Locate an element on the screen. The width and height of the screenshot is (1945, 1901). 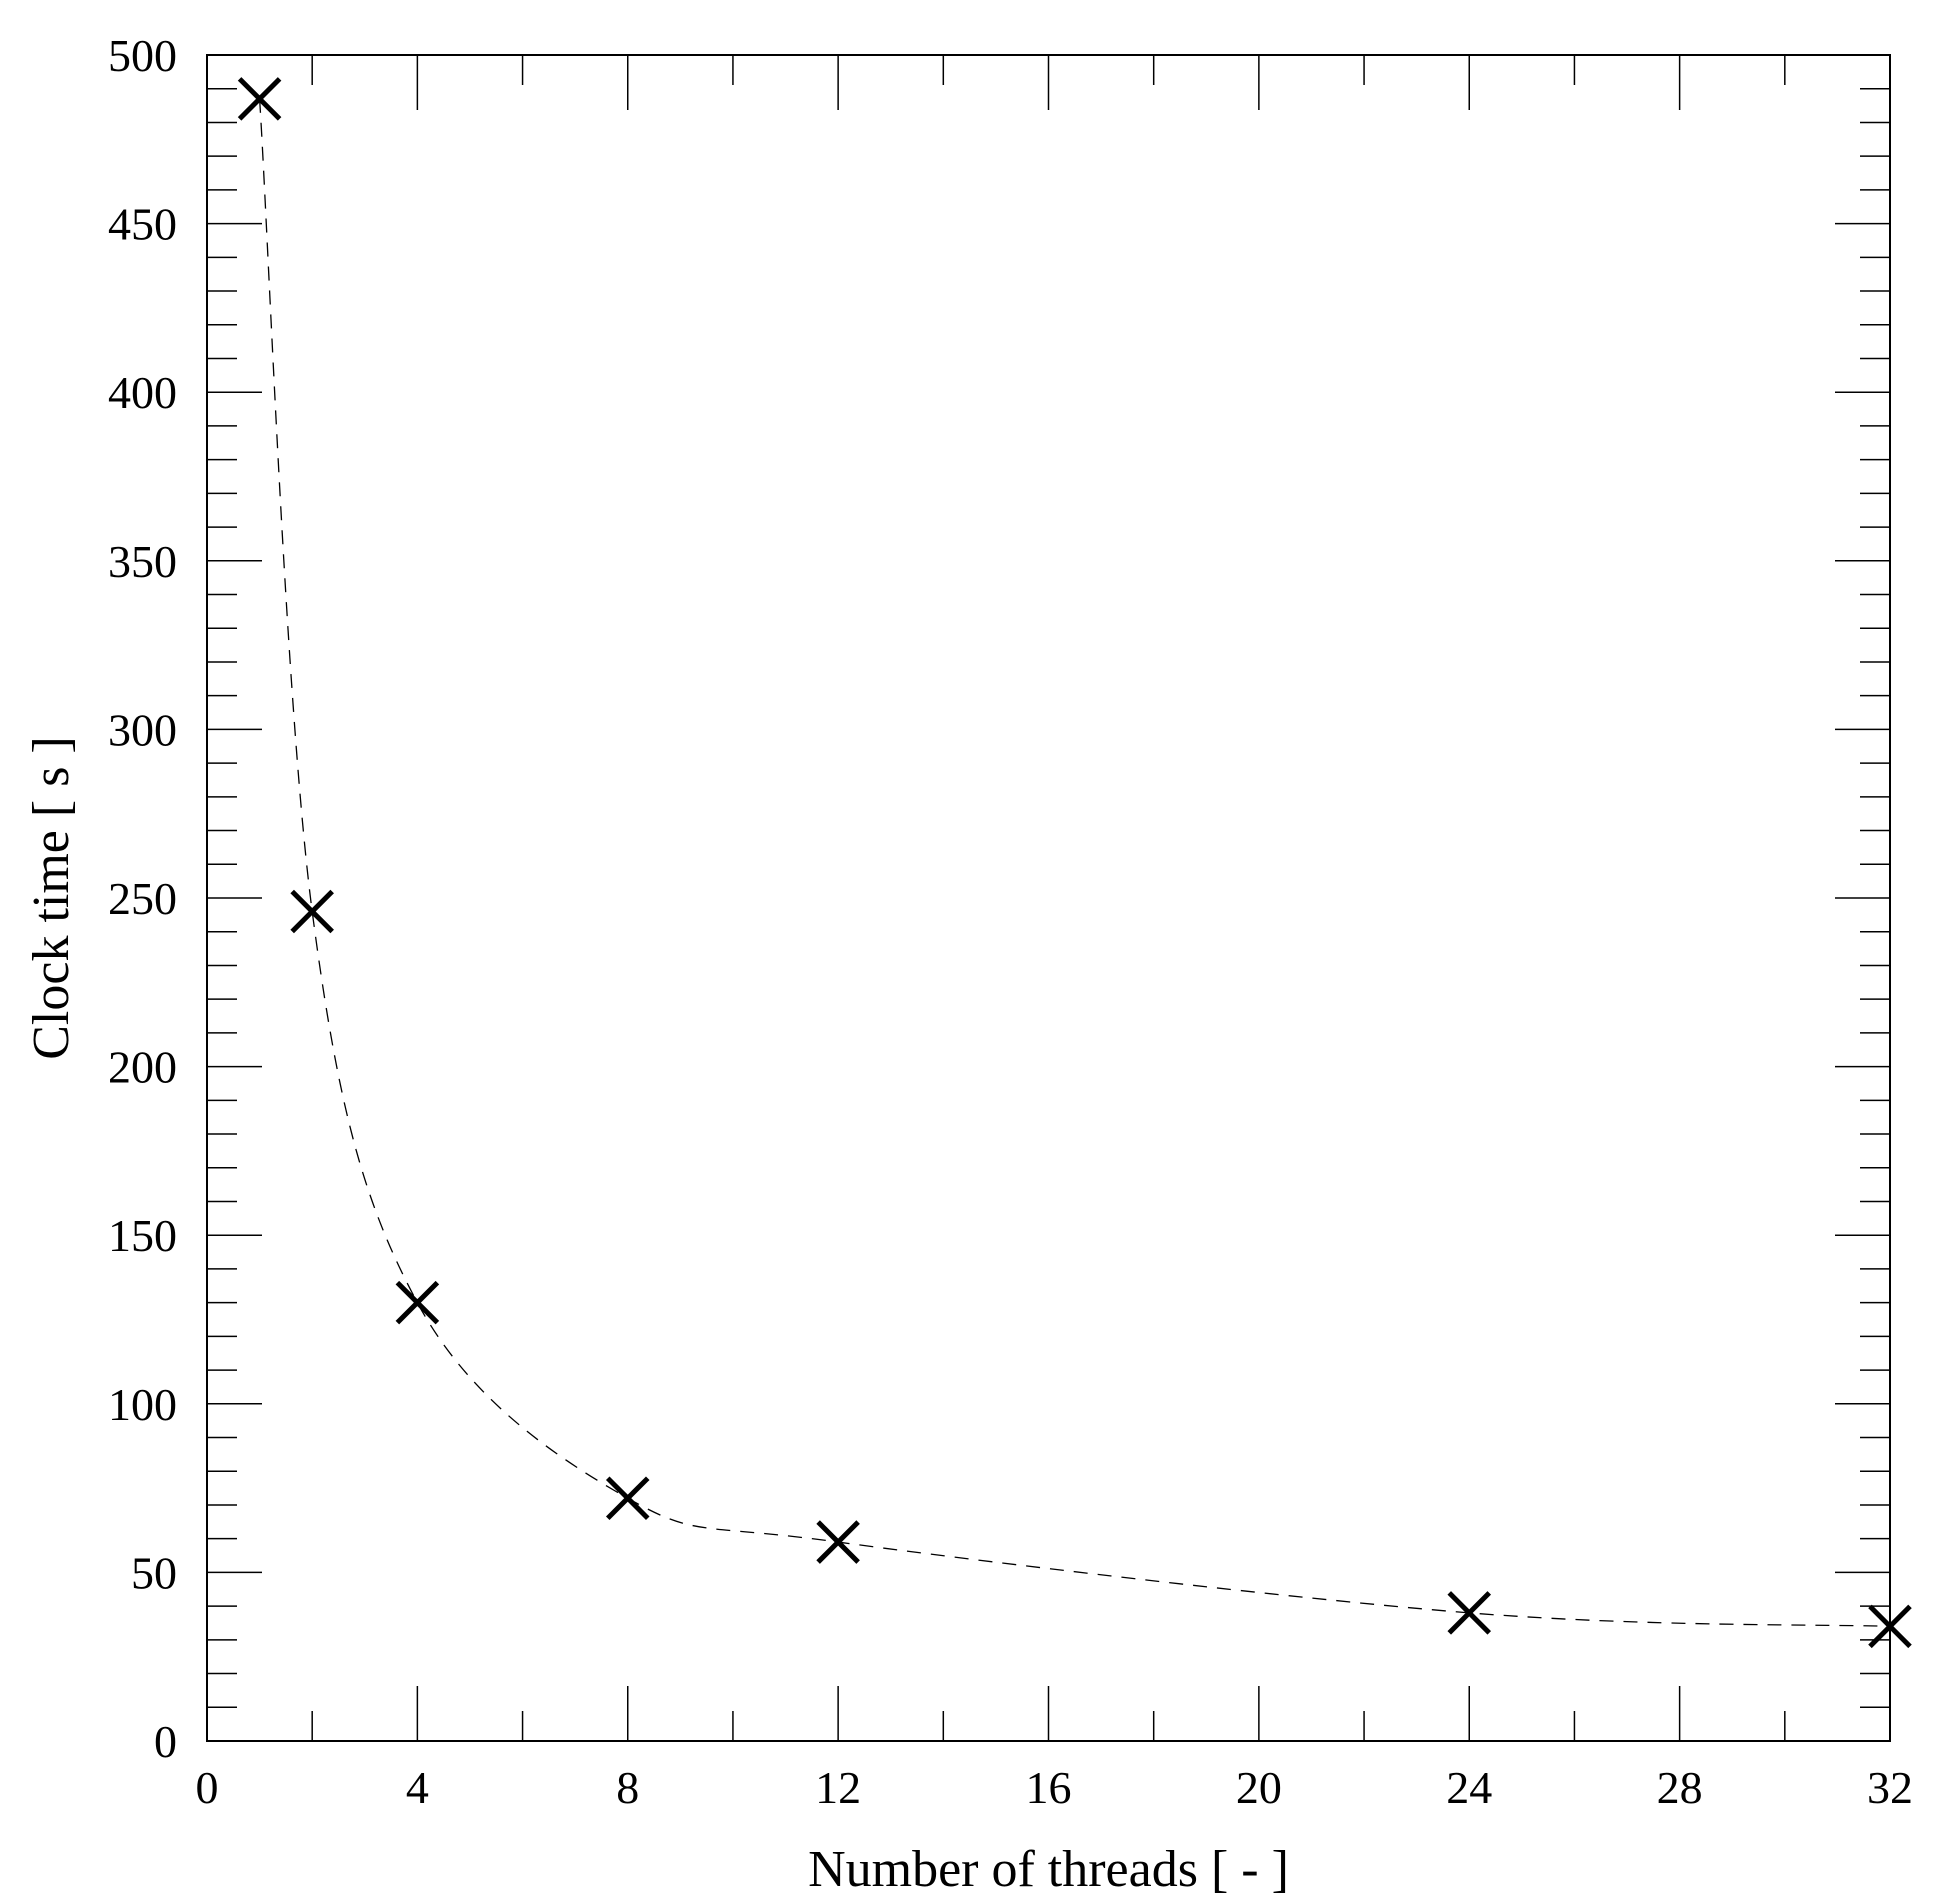
x-tick-labels: 0 4 8 12 16 20 24 28 32 is located at coordinates (1055, 1787).